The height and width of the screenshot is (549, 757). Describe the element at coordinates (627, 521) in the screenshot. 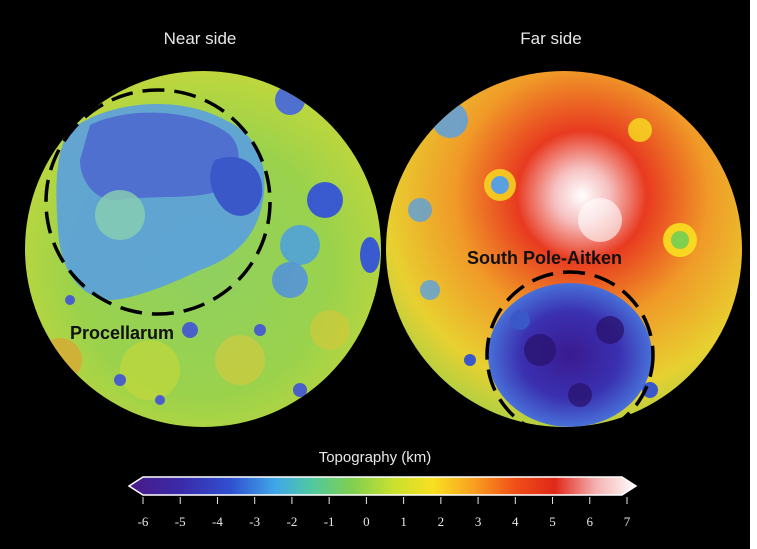

I see `colorbar-tick-label: 7` at that location.